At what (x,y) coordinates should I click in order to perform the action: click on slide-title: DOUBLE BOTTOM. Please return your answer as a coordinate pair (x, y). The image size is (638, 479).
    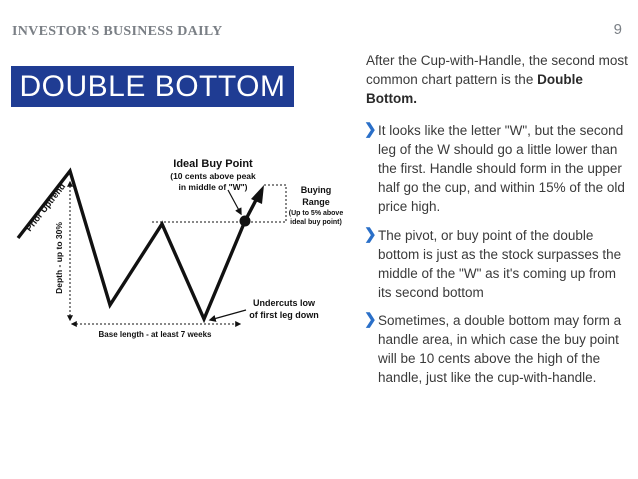
    Looking at the image, I should click on (152, 86).